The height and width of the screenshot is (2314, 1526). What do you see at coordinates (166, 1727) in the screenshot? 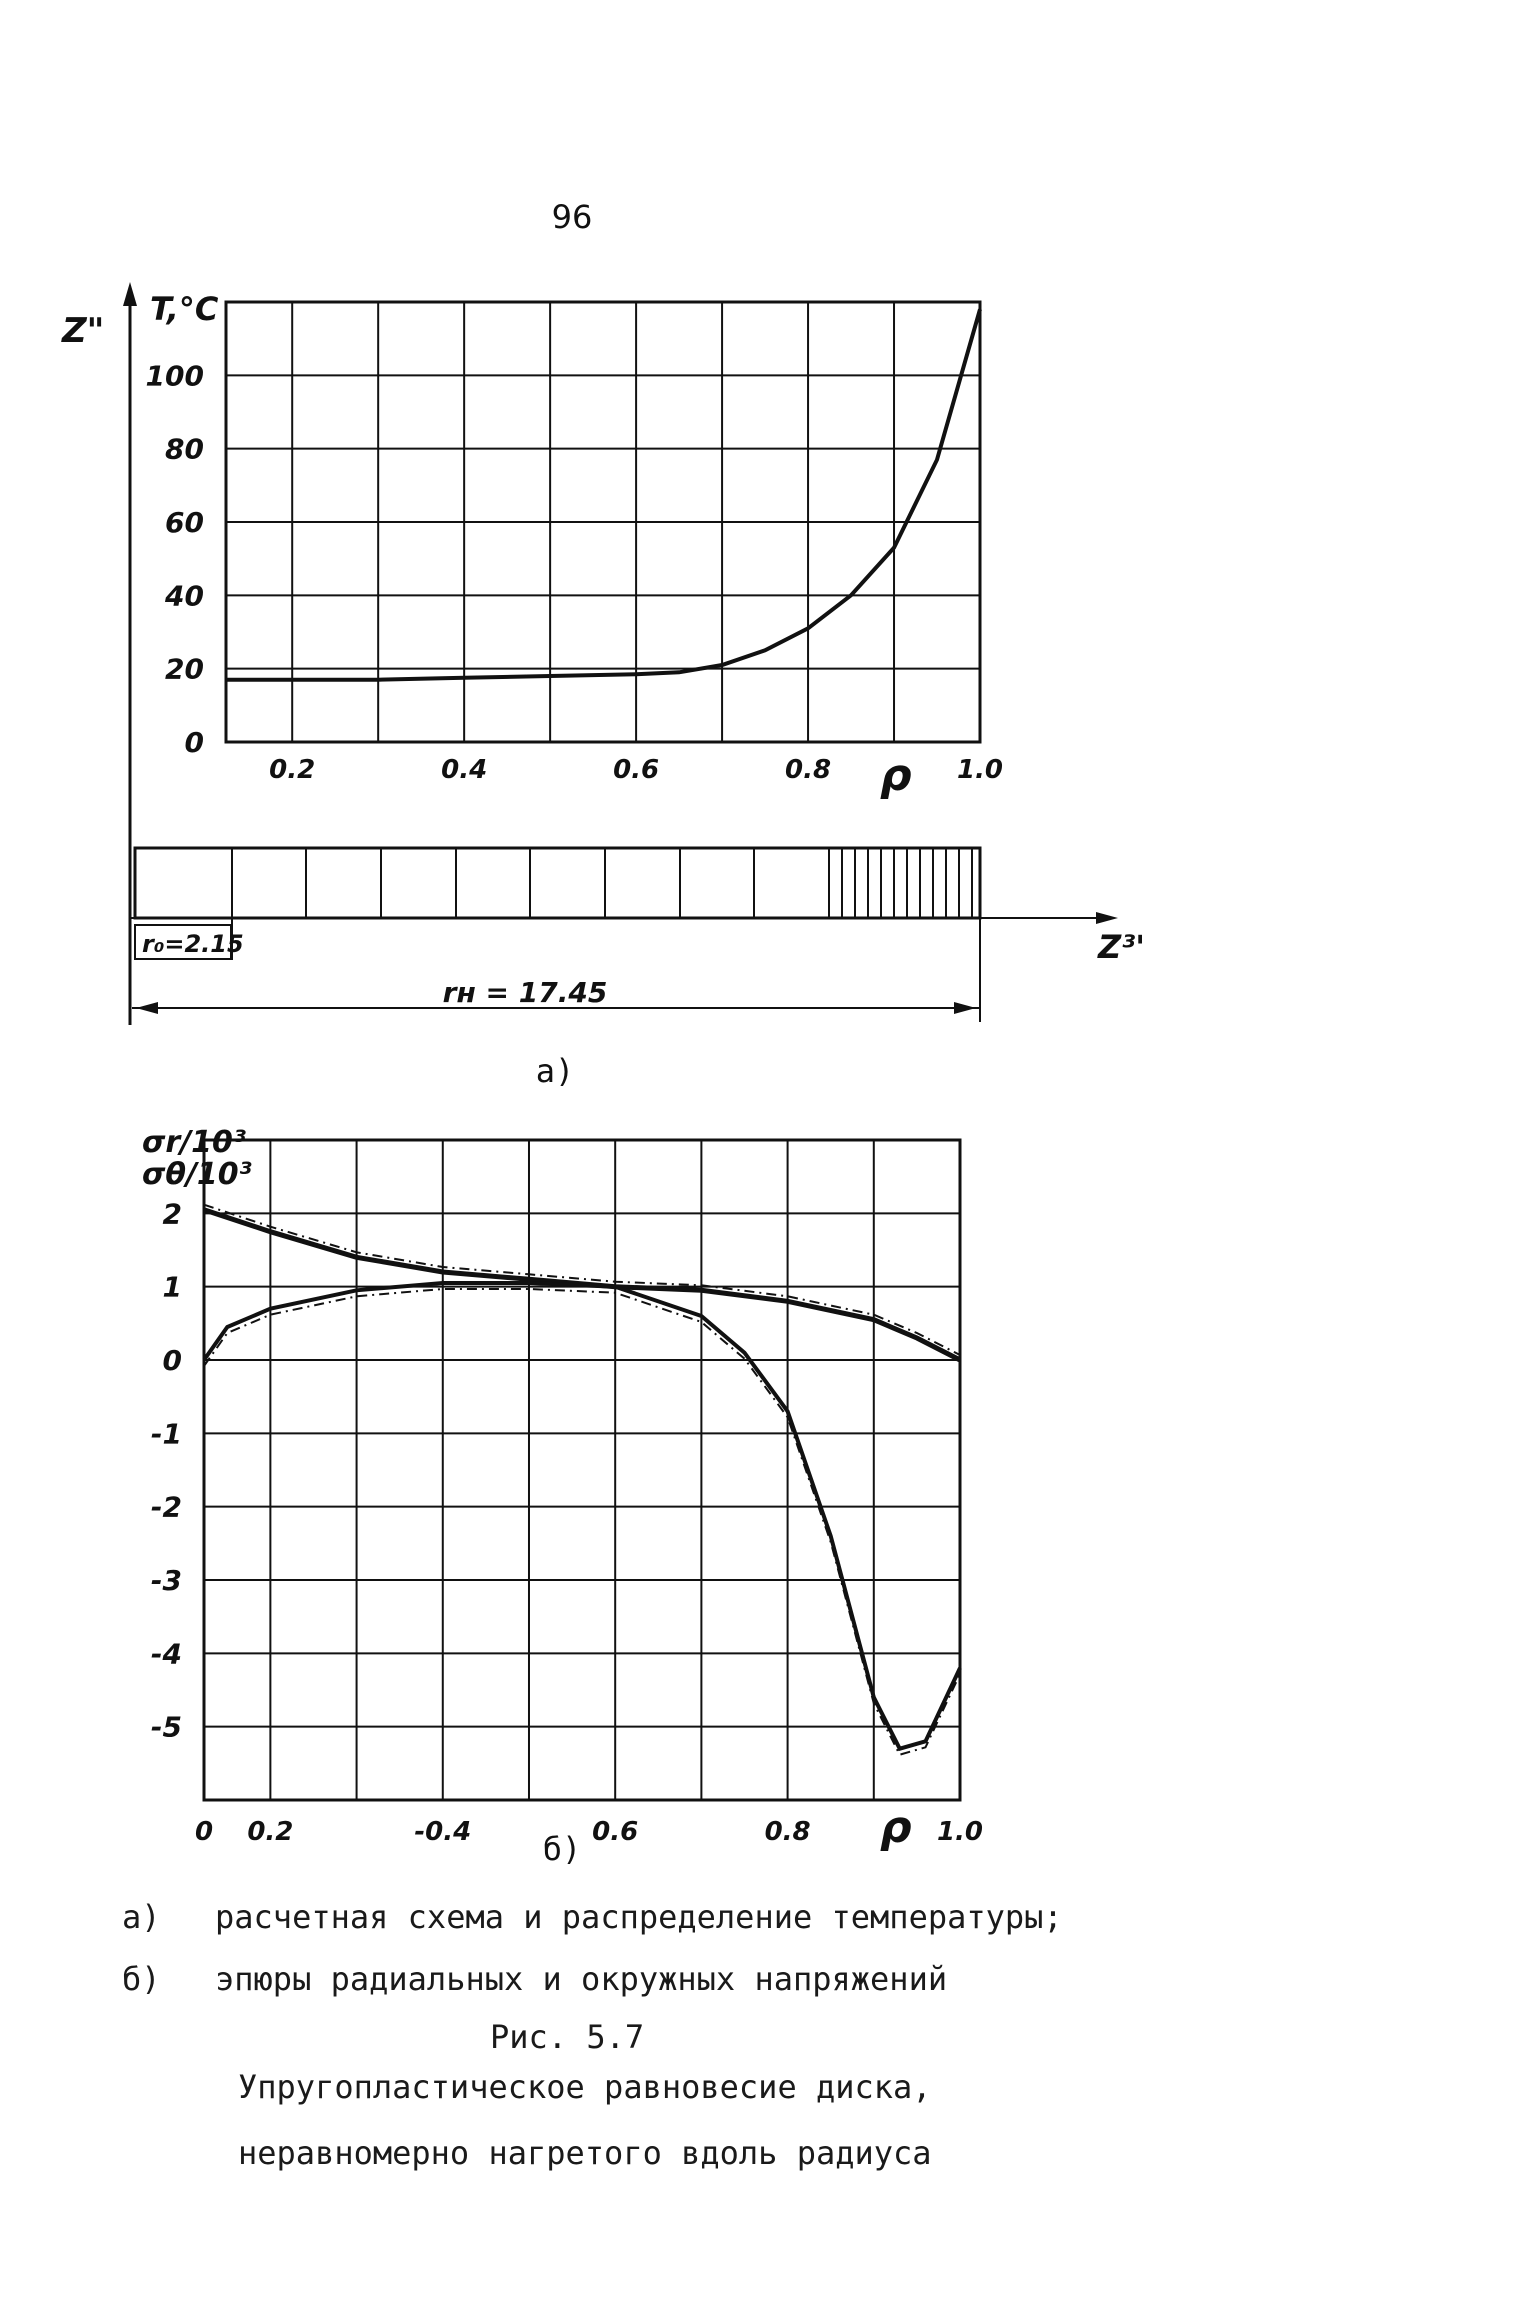
I see `y-tick-label: -5` at bounding box center [166, 1727].